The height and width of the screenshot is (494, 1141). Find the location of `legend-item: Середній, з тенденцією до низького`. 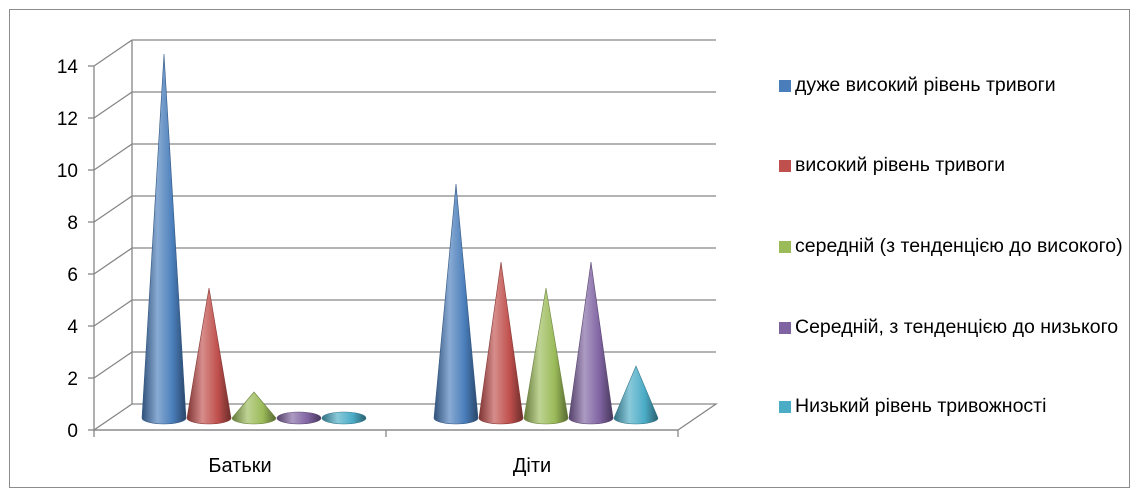

legend-item: Середній, з тенденцією до низького is located at coordinates (952, 327).